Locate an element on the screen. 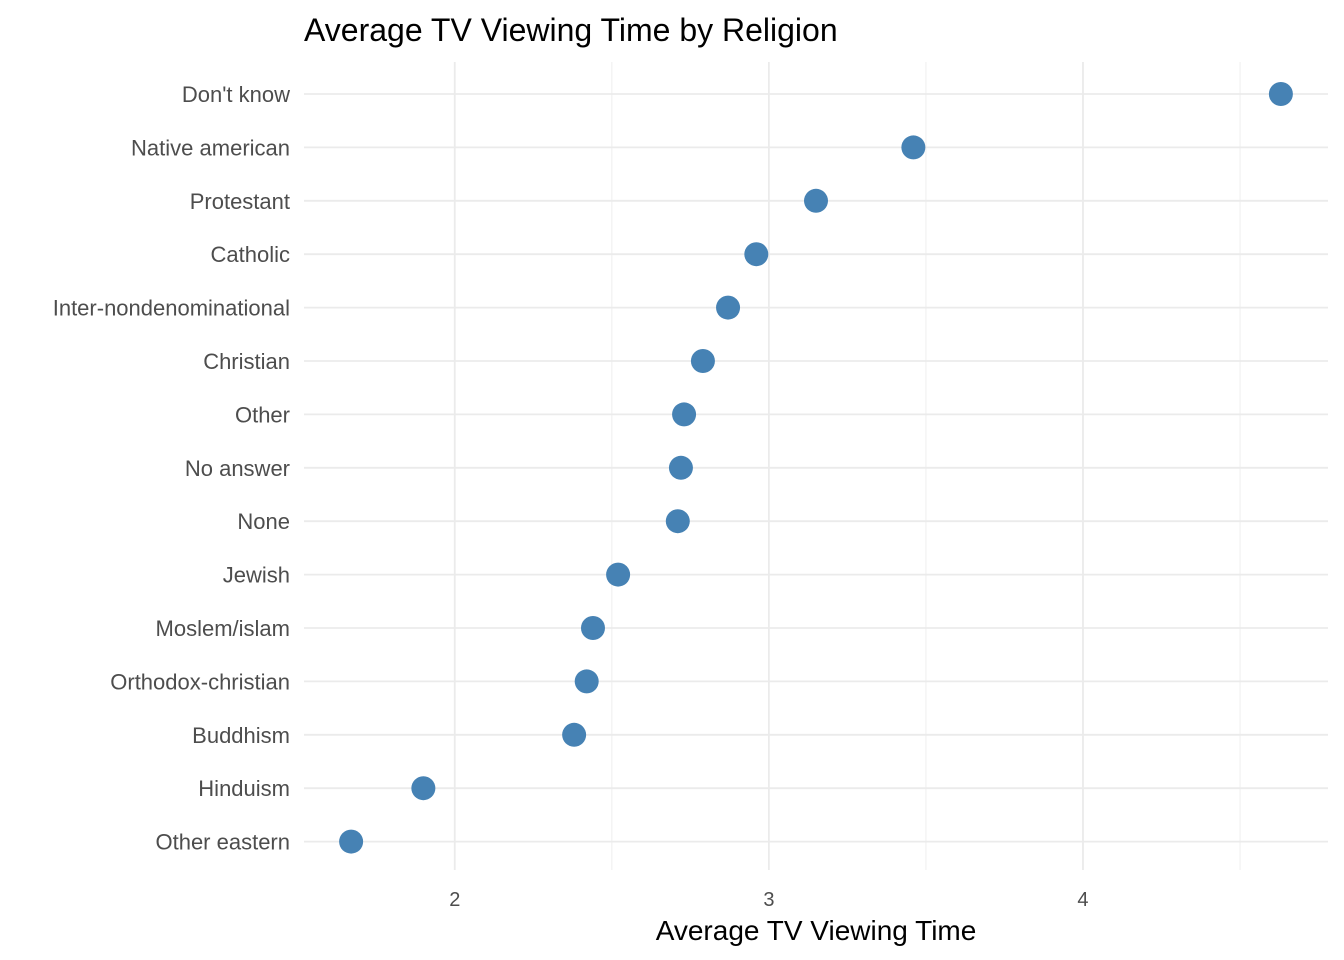 The image size is (1344, 960). x-tick-label: 2 is located at coordinates (454, 900).